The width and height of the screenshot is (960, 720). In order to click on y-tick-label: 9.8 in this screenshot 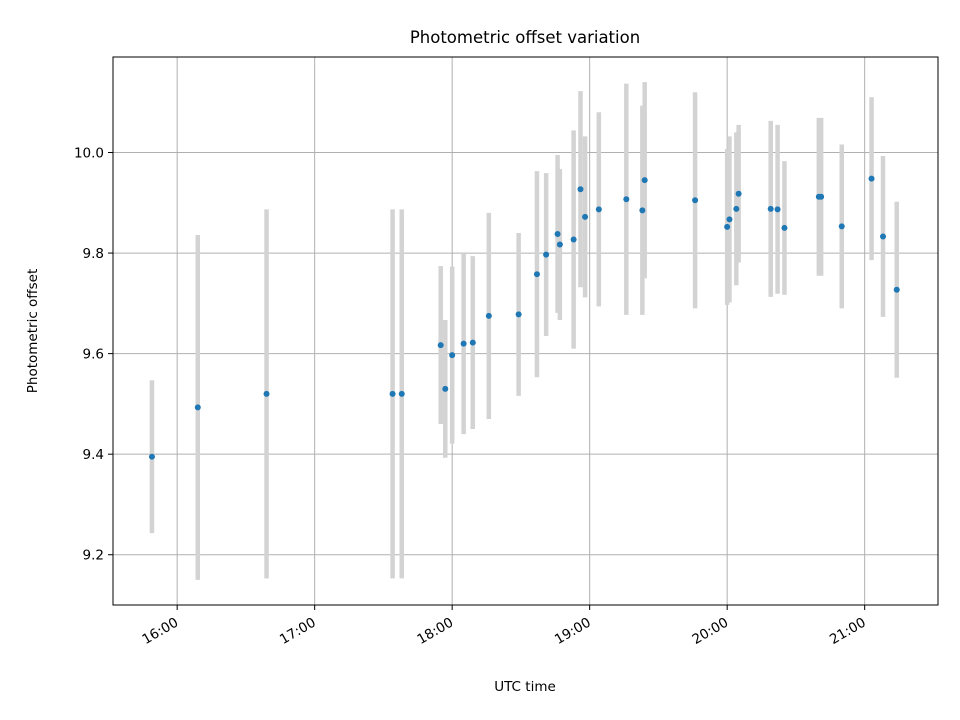, I will do `click(93, 254)`.